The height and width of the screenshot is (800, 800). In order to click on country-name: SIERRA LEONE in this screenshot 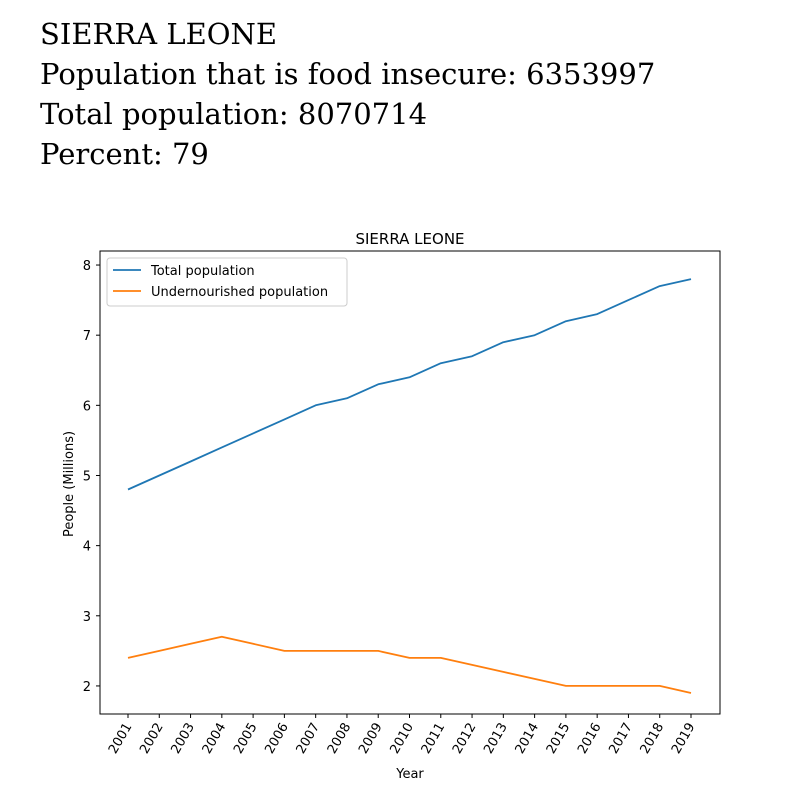, I will do `click(159, 34)`.